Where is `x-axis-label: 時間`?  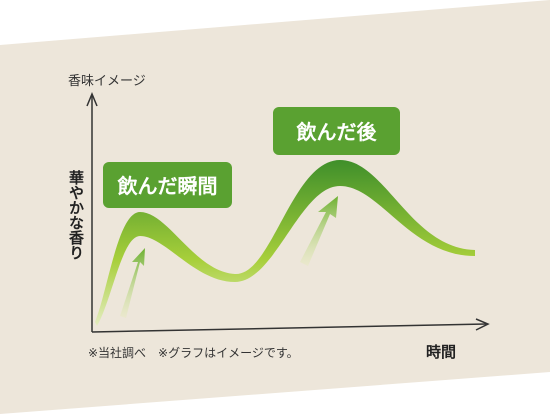
x-axis-label: 時間 is located at coordinates (441, 352).